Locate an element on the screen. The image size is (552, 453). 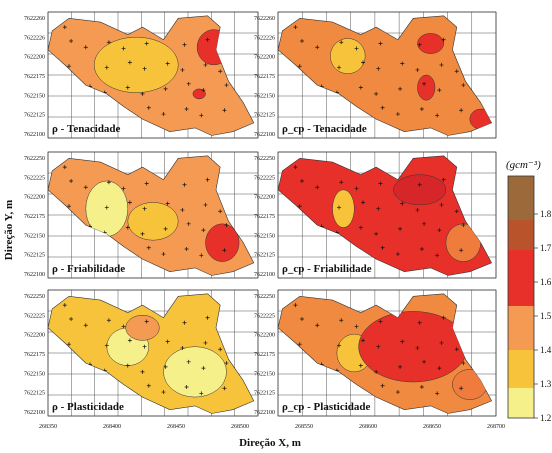
panel-label: ρ - Plasticidade is located at coordinates (88, 407).